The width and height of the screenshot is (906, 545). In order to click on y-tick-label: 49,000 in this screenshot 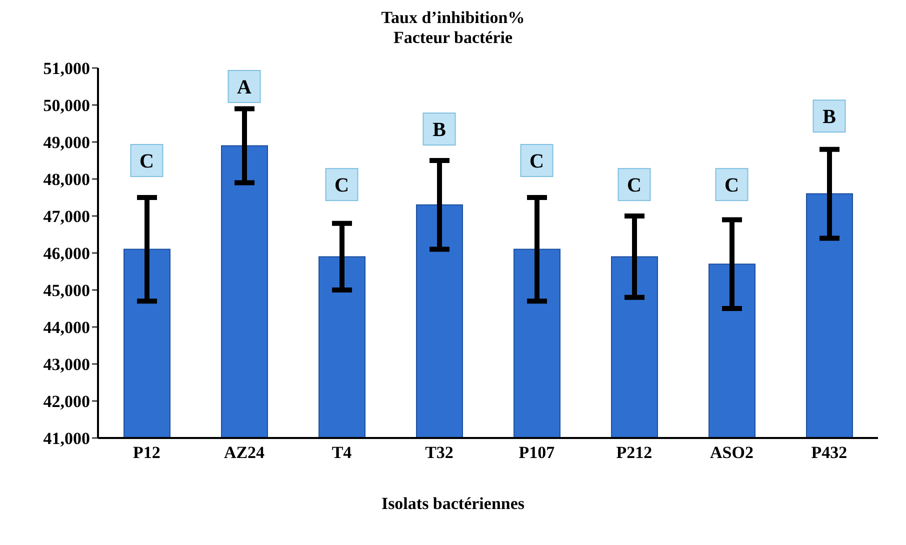, I will do `click(66, 142)`.